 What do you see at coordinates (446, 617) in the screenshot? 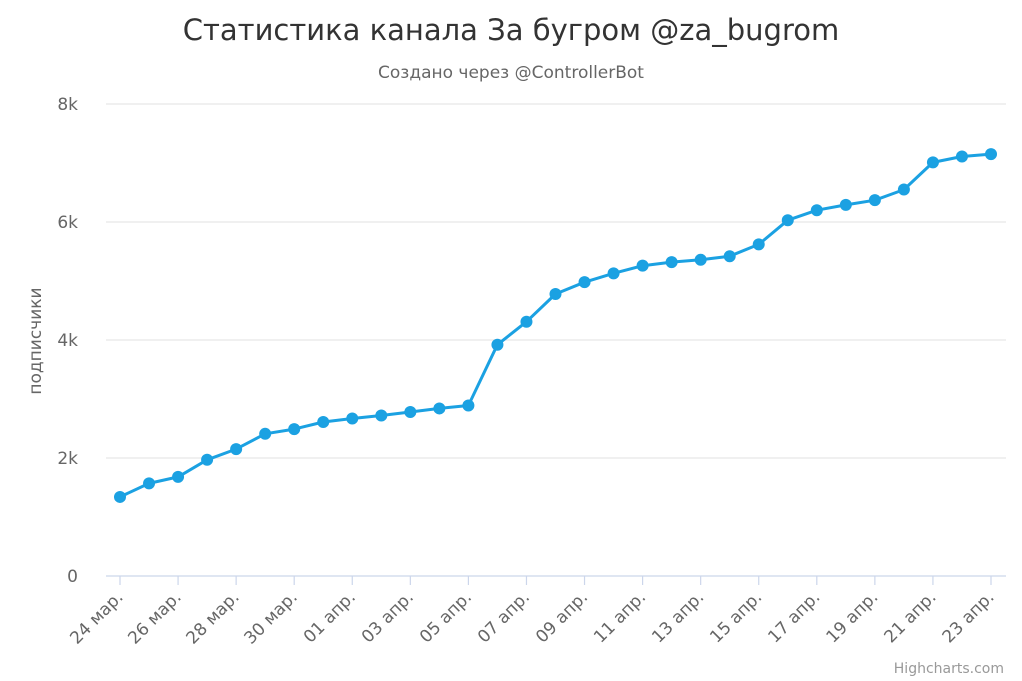
I see `x-tick-label: 05 апр.` at bounding box center [446, 617].